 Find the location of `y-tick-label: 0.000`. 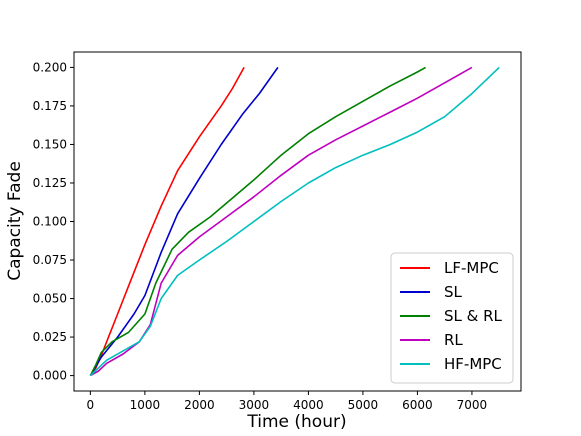

y-tick-label: 0.000 is located at coordinates (50, 376).